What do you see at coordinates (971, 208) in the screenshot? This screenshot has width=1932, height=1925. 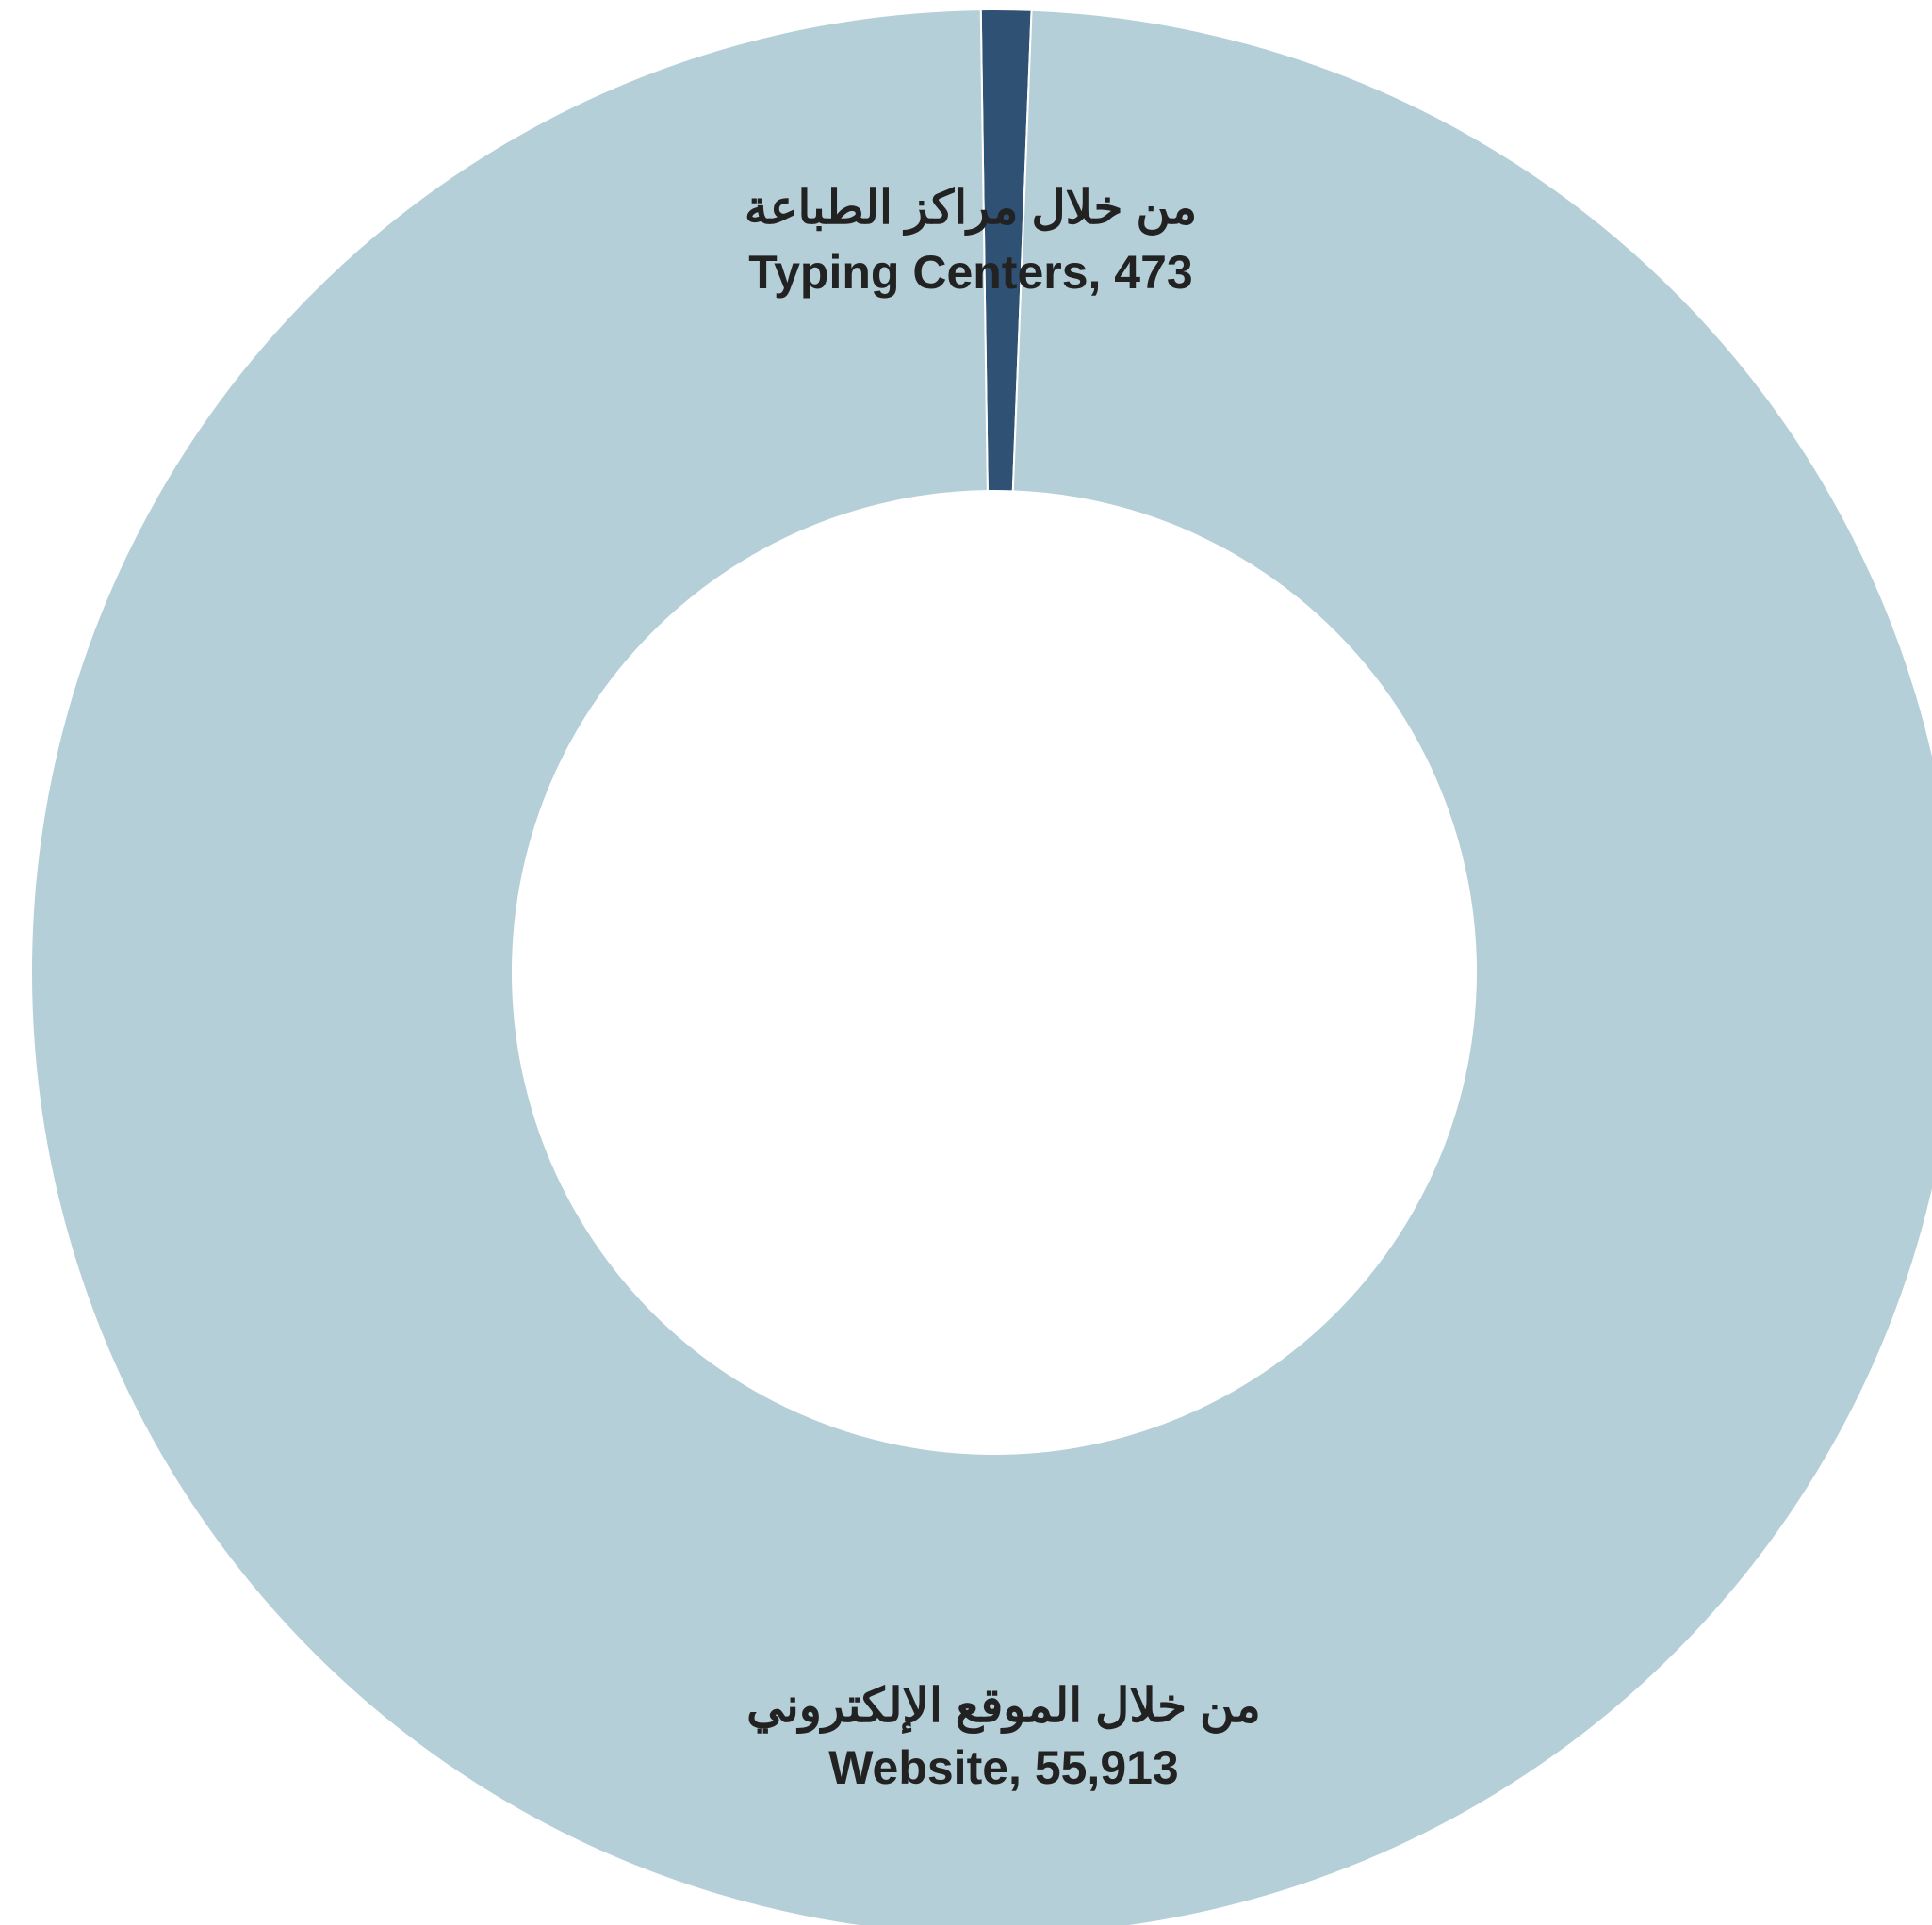 I see `slice-label-typing-centers-ar: من خلال مراكز الطباعة` at bounding box center [971, 208].